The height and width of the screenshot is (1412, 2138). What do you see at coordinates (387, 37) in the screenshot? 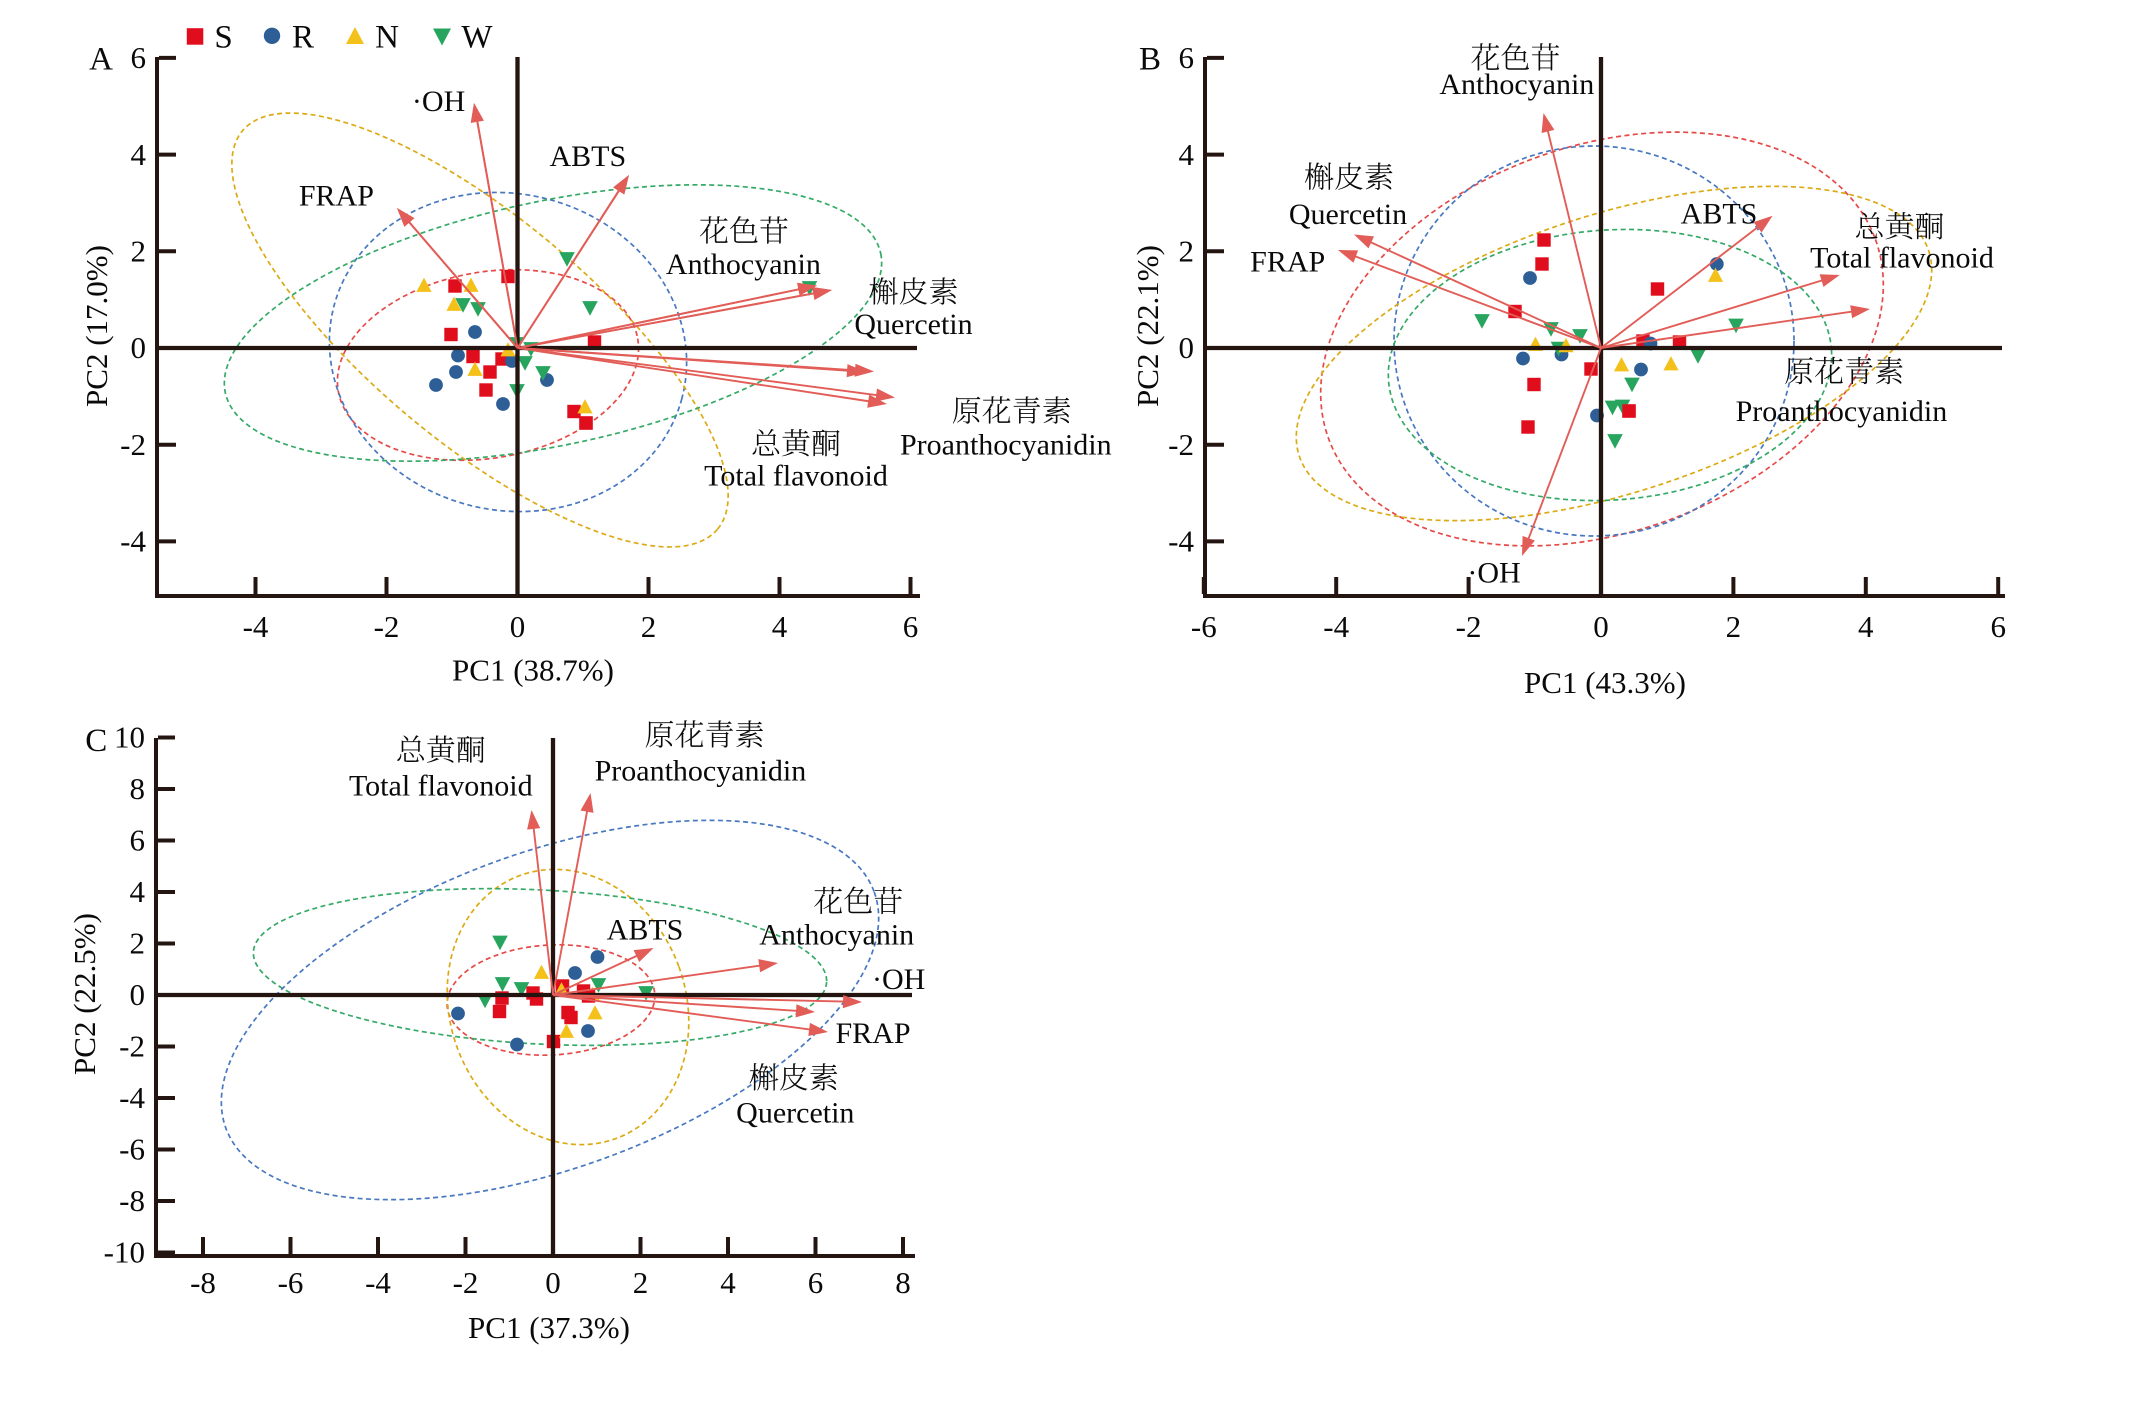
I see `svg-text: N` at bounding box center [387, 37].